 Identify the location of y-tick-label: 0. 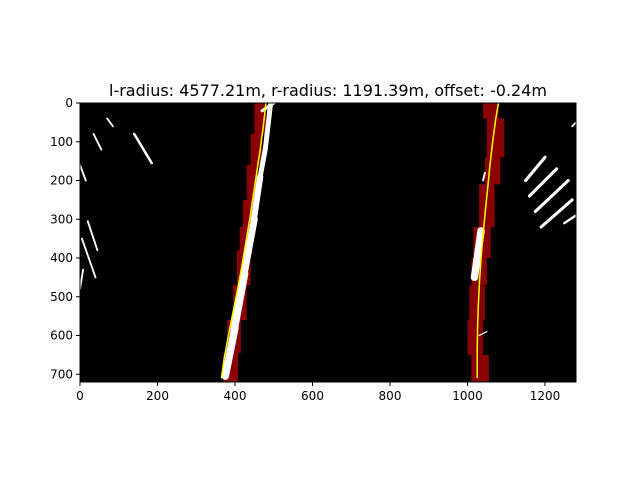
(69, 103).